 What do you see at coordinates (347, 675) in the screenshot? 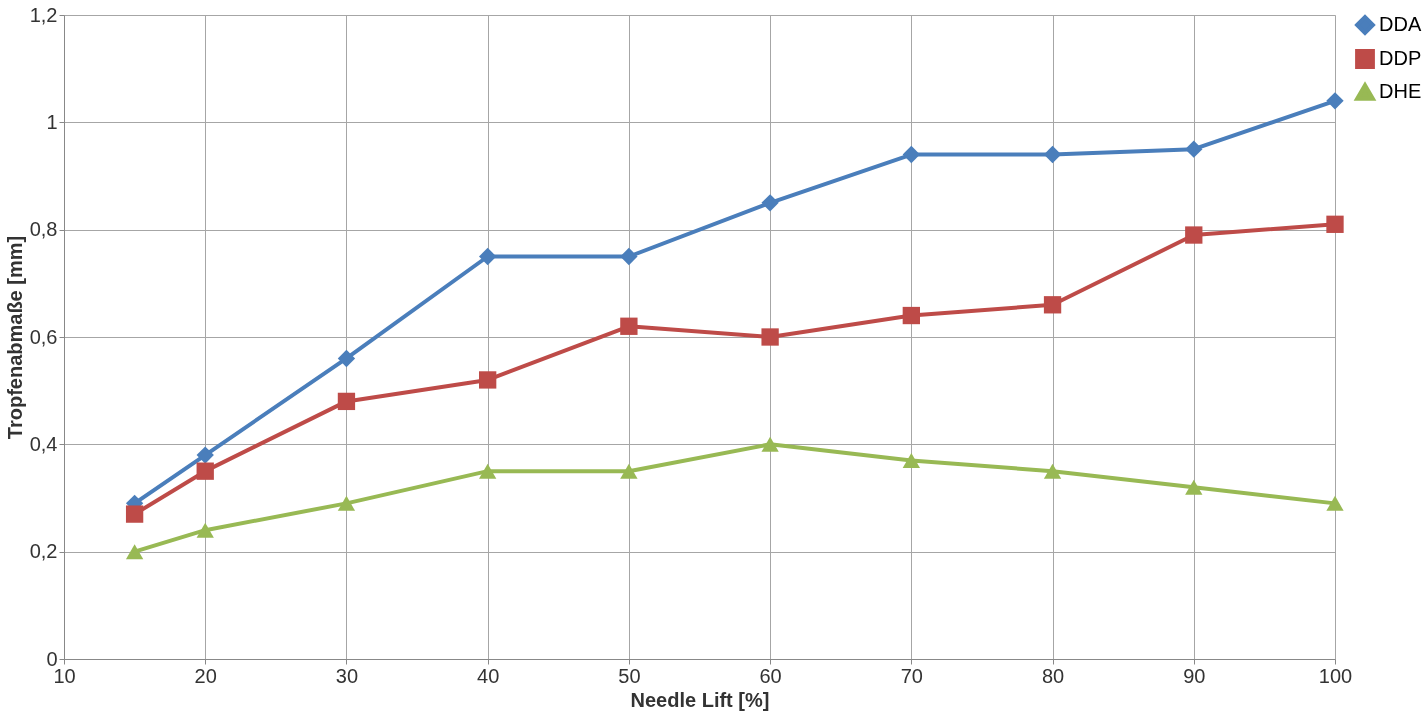
I see `x-tick-label: 30` at bounding box center [347, 675].